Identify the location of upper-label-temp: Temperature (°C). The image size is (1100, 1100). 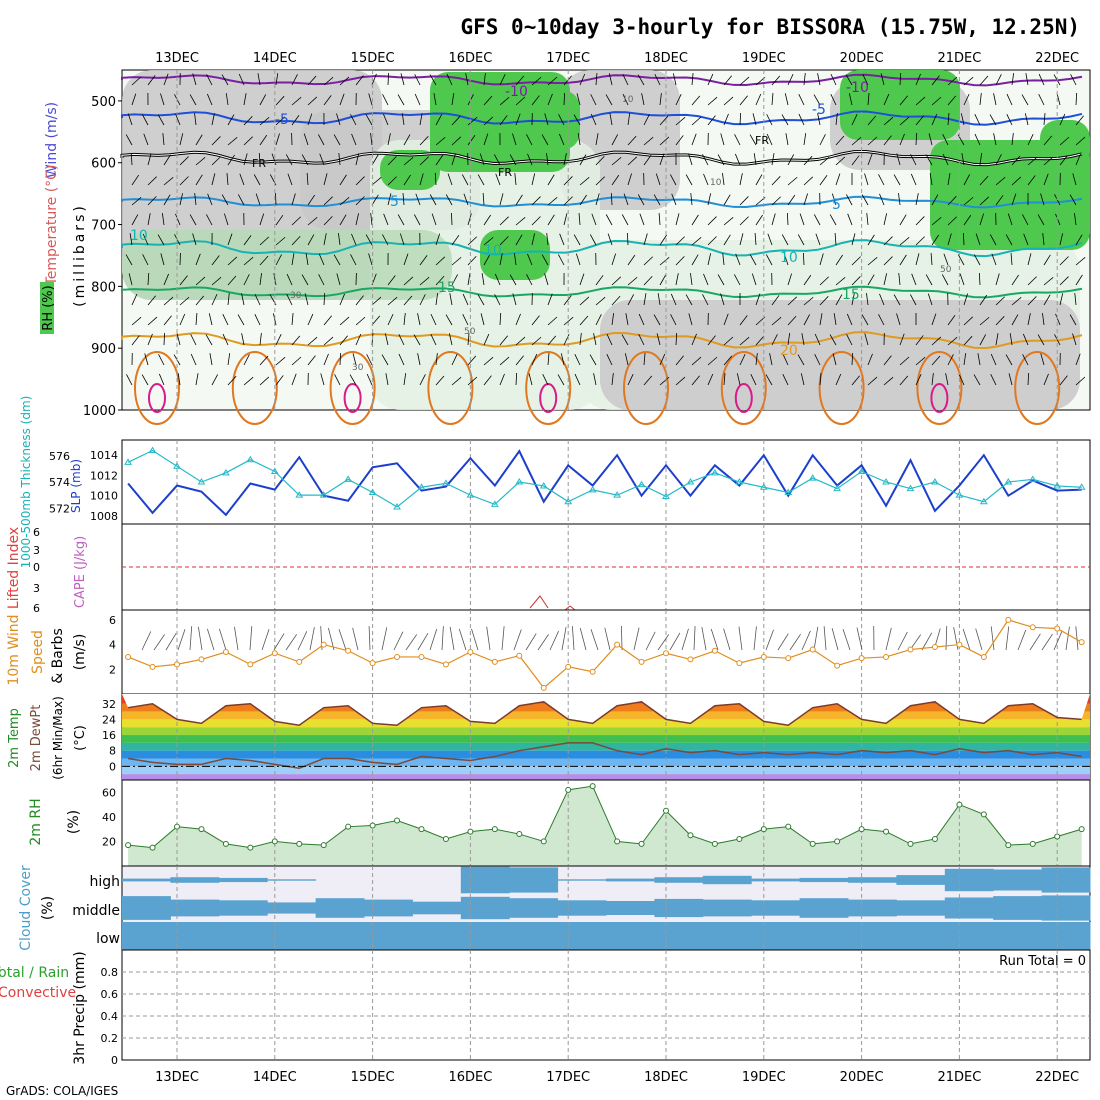
(52, 226).